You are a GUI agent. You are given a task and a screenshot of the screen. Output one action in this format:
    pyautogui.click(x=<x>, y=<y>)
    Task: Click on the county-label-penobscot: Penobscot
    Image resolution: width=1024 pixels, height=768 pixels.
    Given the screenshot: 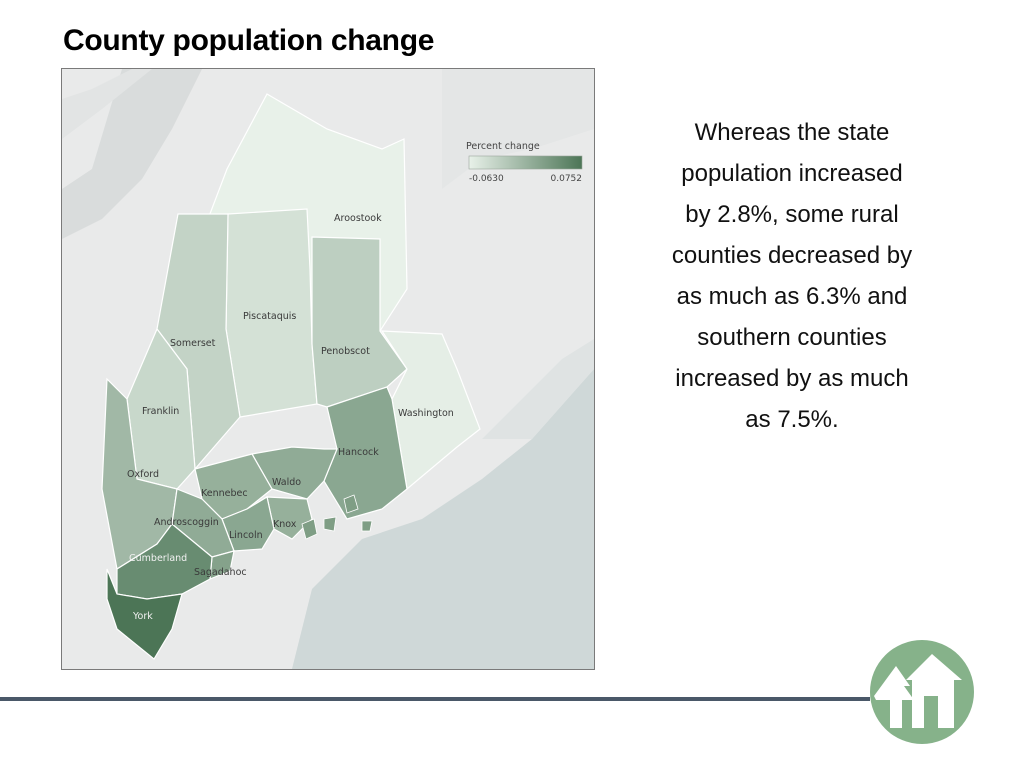 What is the action you would take?
    pyautogui.click(x=345, y=351)
    